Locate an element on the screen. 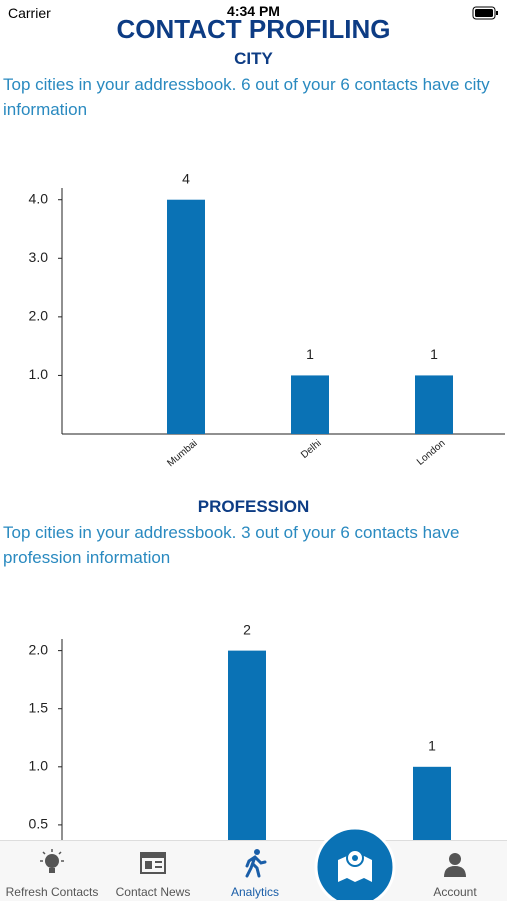  x-tick-label: Delhi is located at coordinates (311, 449).